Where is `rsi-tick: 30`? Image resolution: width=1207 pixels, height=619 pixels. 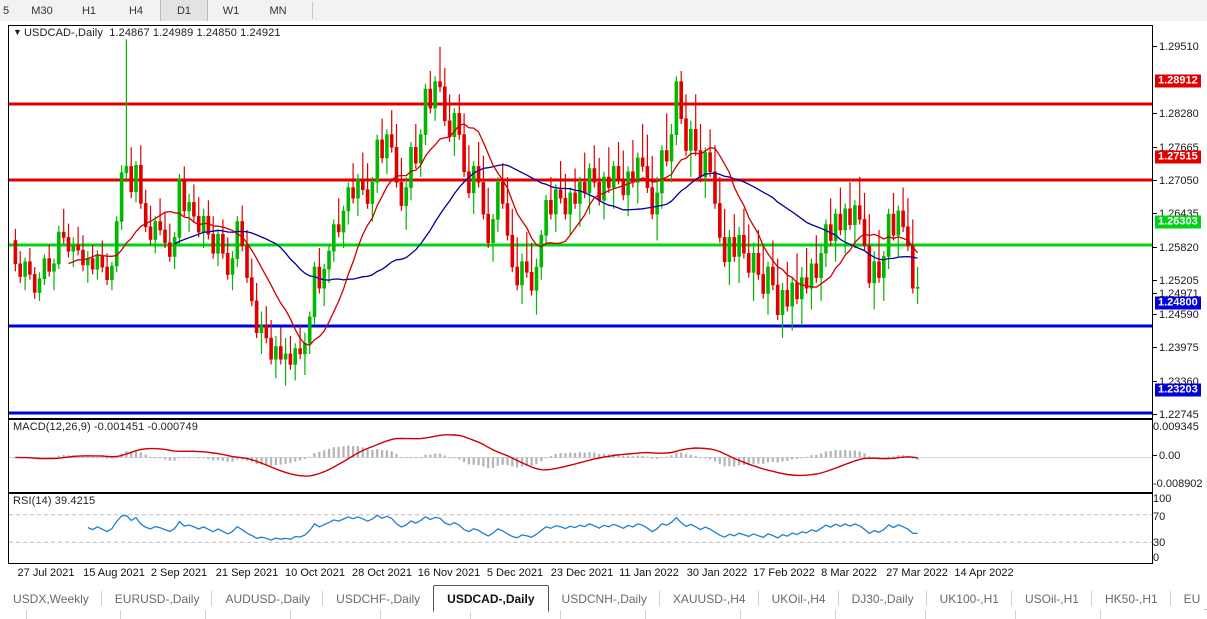
rsi-tick: 30 is located at coordinates (1159, 543).